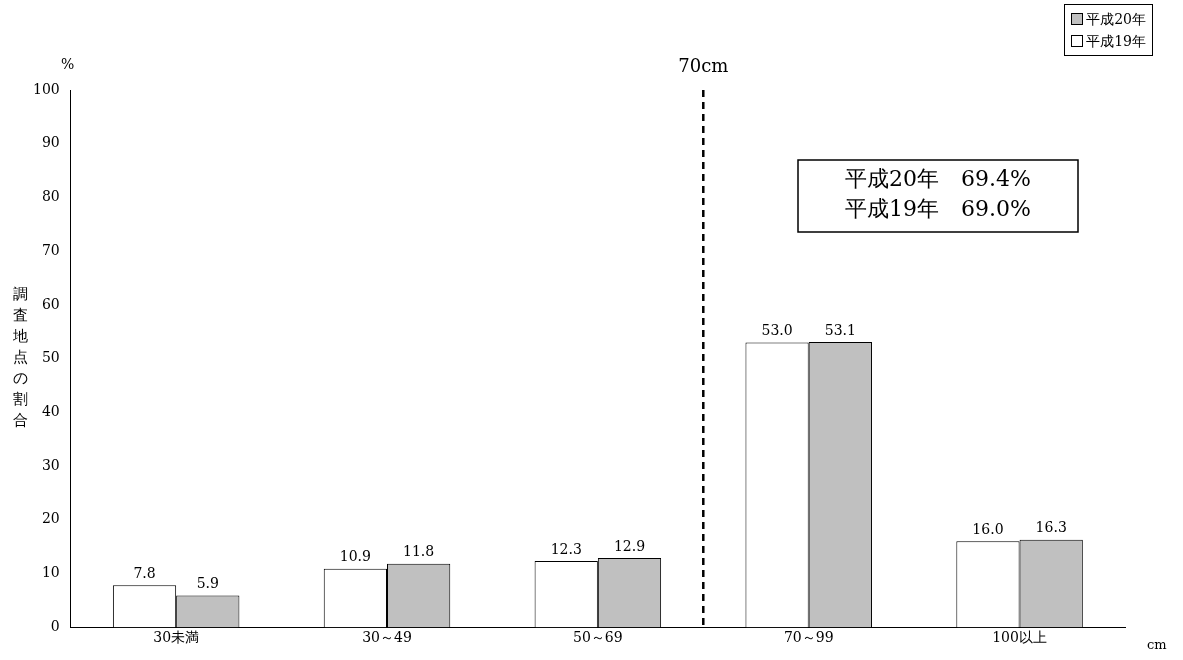 This screenshot has width=1183, height=660. I want to click on annotation: 平成20年 69.4%, so click(938, 178).